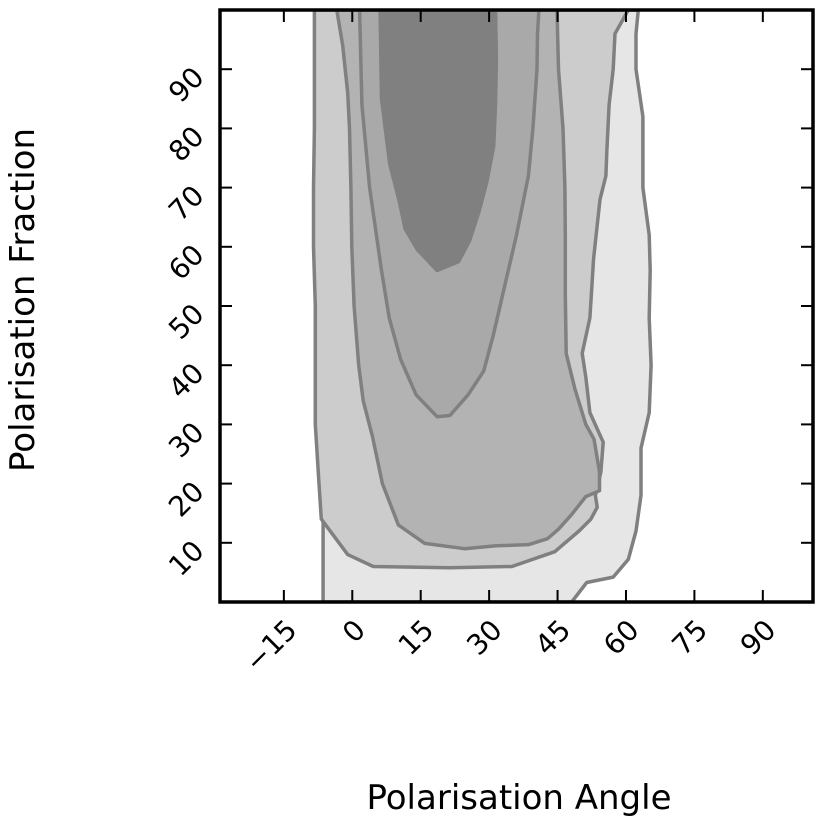 Image resolution: width=831 pixels, height=822 pixels. What do you see at coordinates (510, 645) in the screenshot?
I see `x-tick-labels: −15 0 15 30 45 60 75 90` at bounding box center [510, 645].